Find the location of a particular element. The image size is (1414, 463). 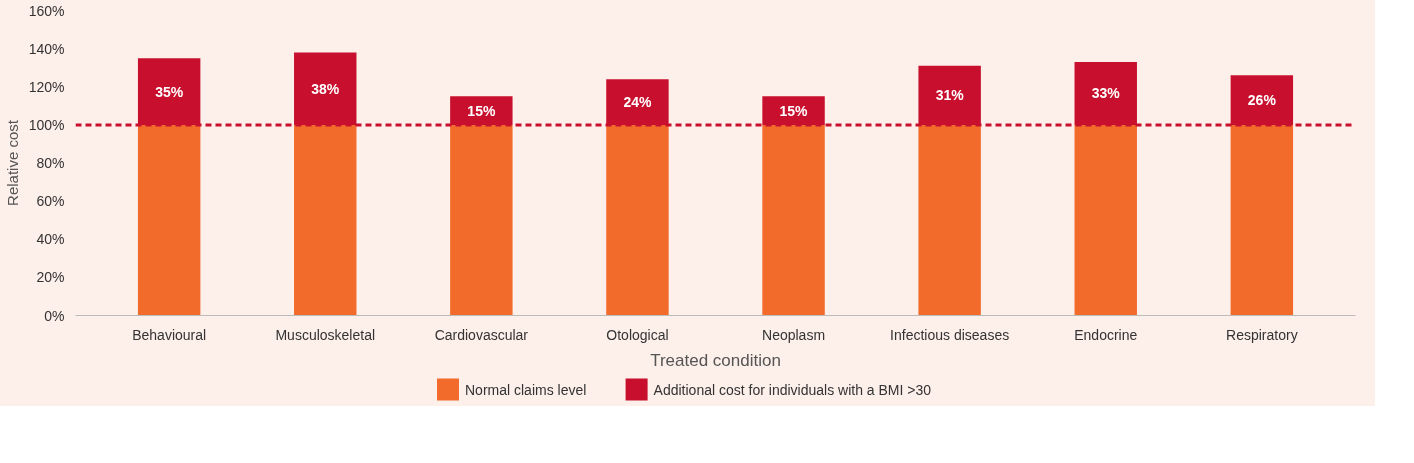

y-tick-label: 60% is located at coordinates (50, 201).